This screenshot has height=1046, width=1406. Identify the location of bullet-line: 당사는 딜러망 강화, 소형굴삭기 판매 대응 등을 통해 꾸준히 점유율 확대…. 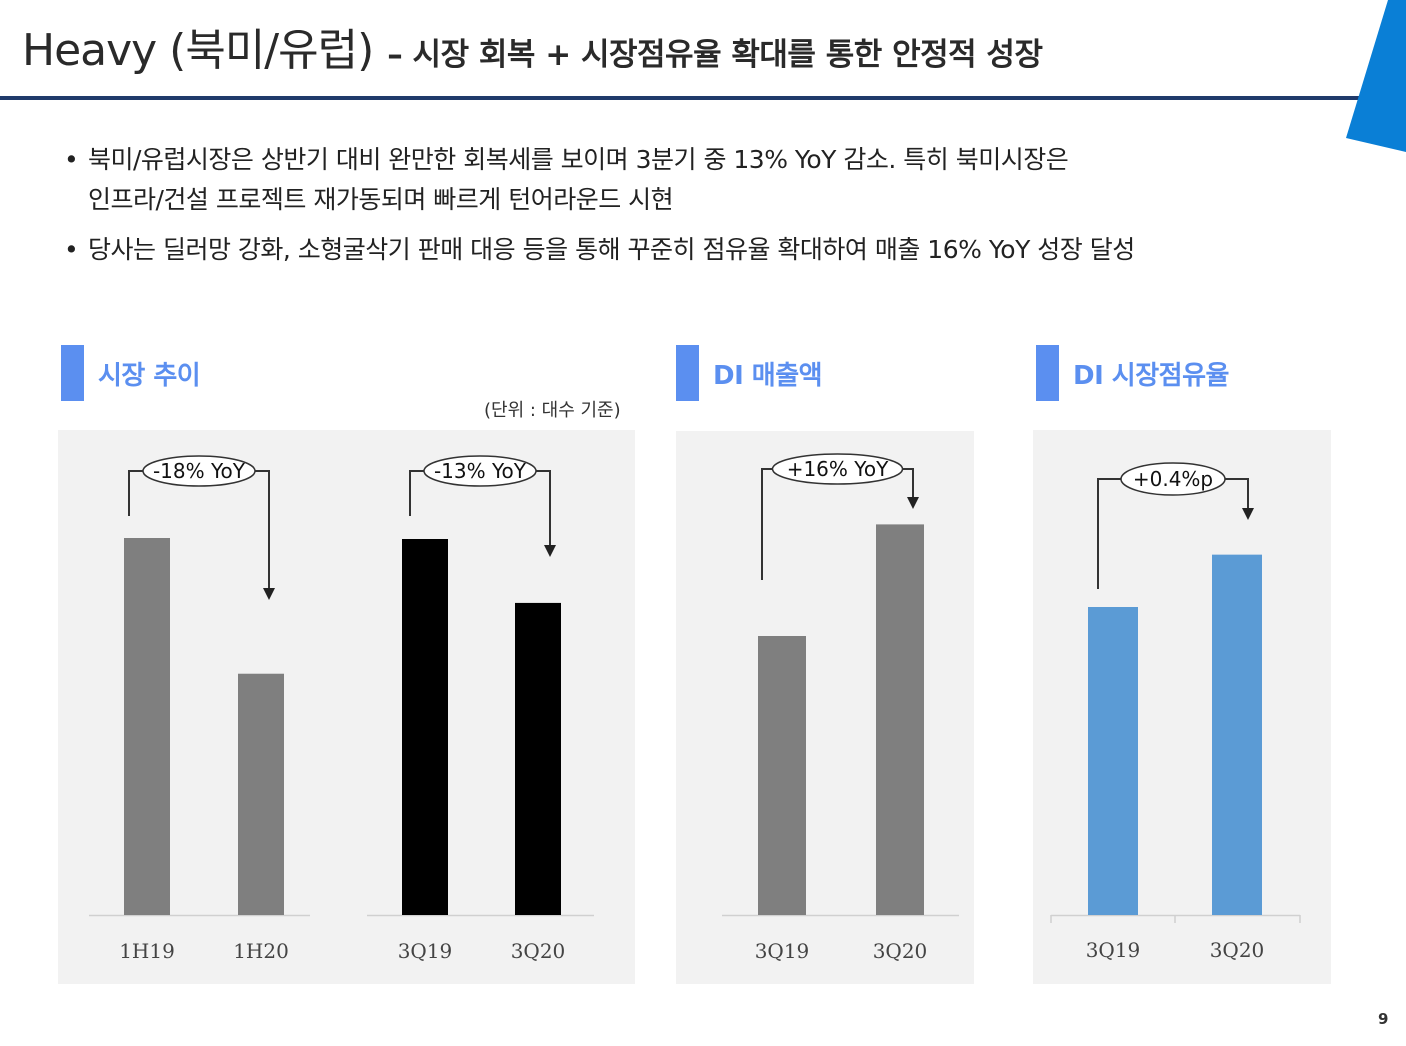
(611, 249).